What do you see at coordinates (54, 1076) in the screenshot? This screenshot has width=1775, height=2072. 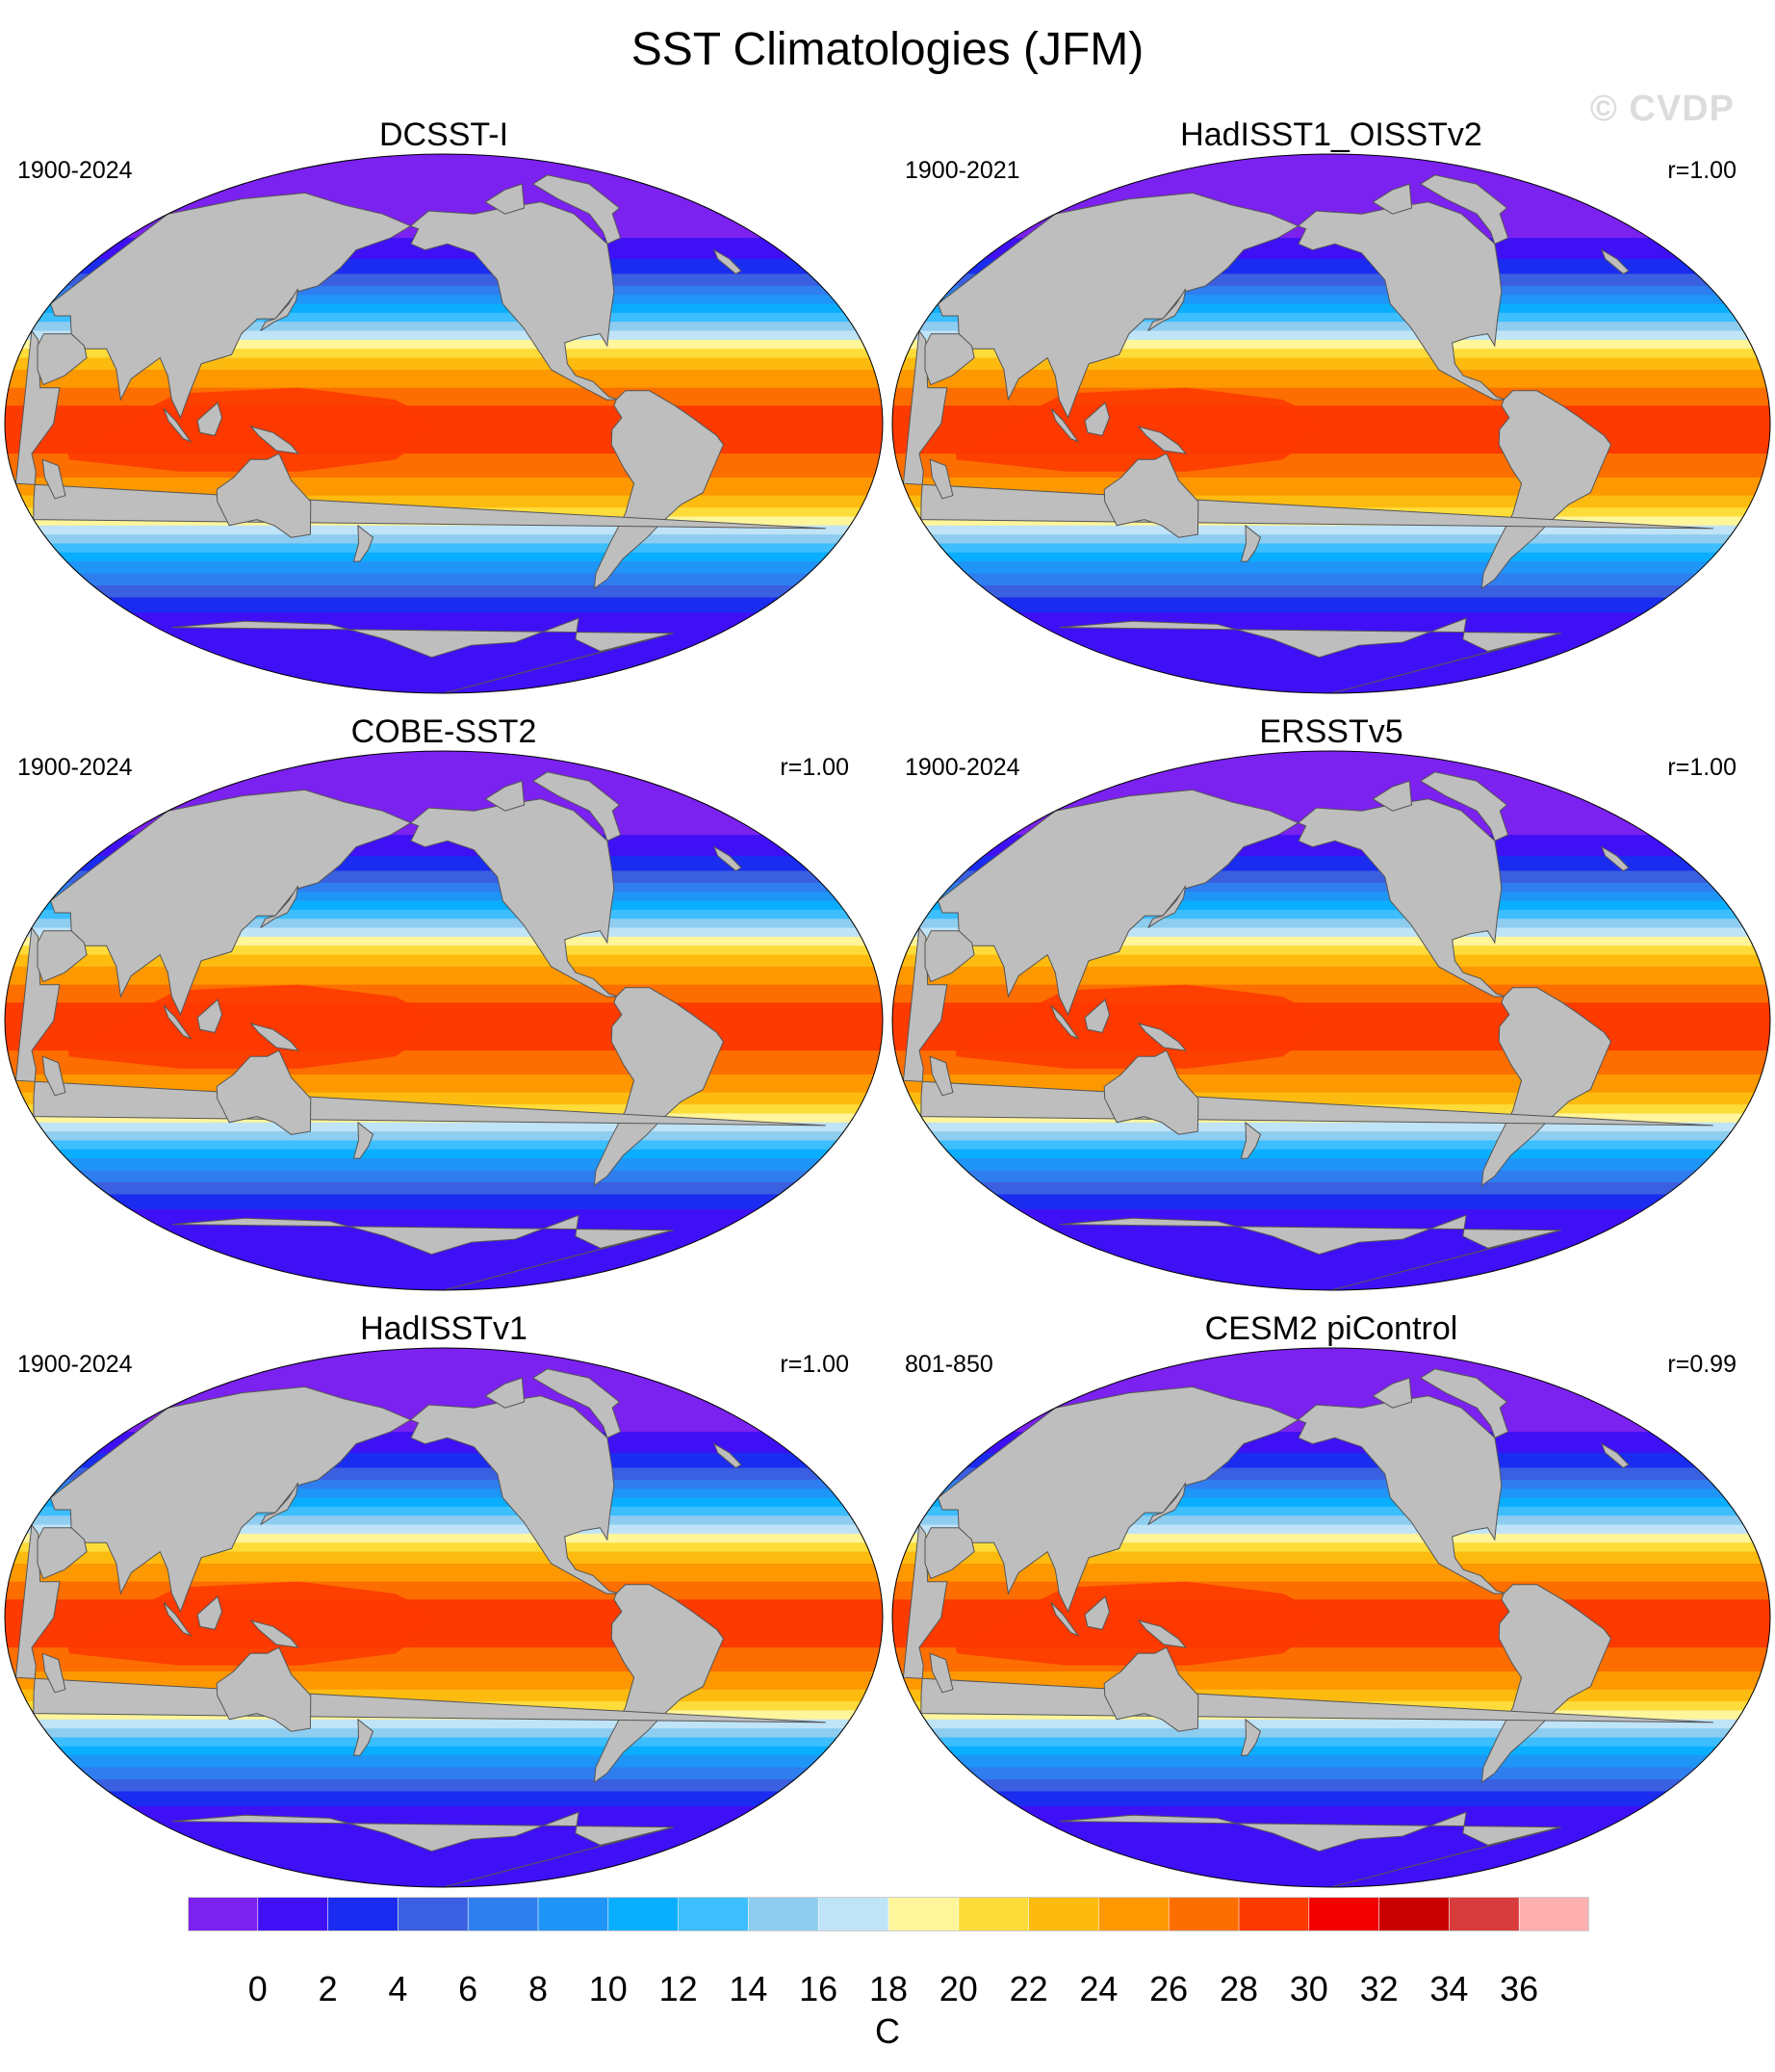 I see `land-madagascar` at bounding box center [54, 1076].